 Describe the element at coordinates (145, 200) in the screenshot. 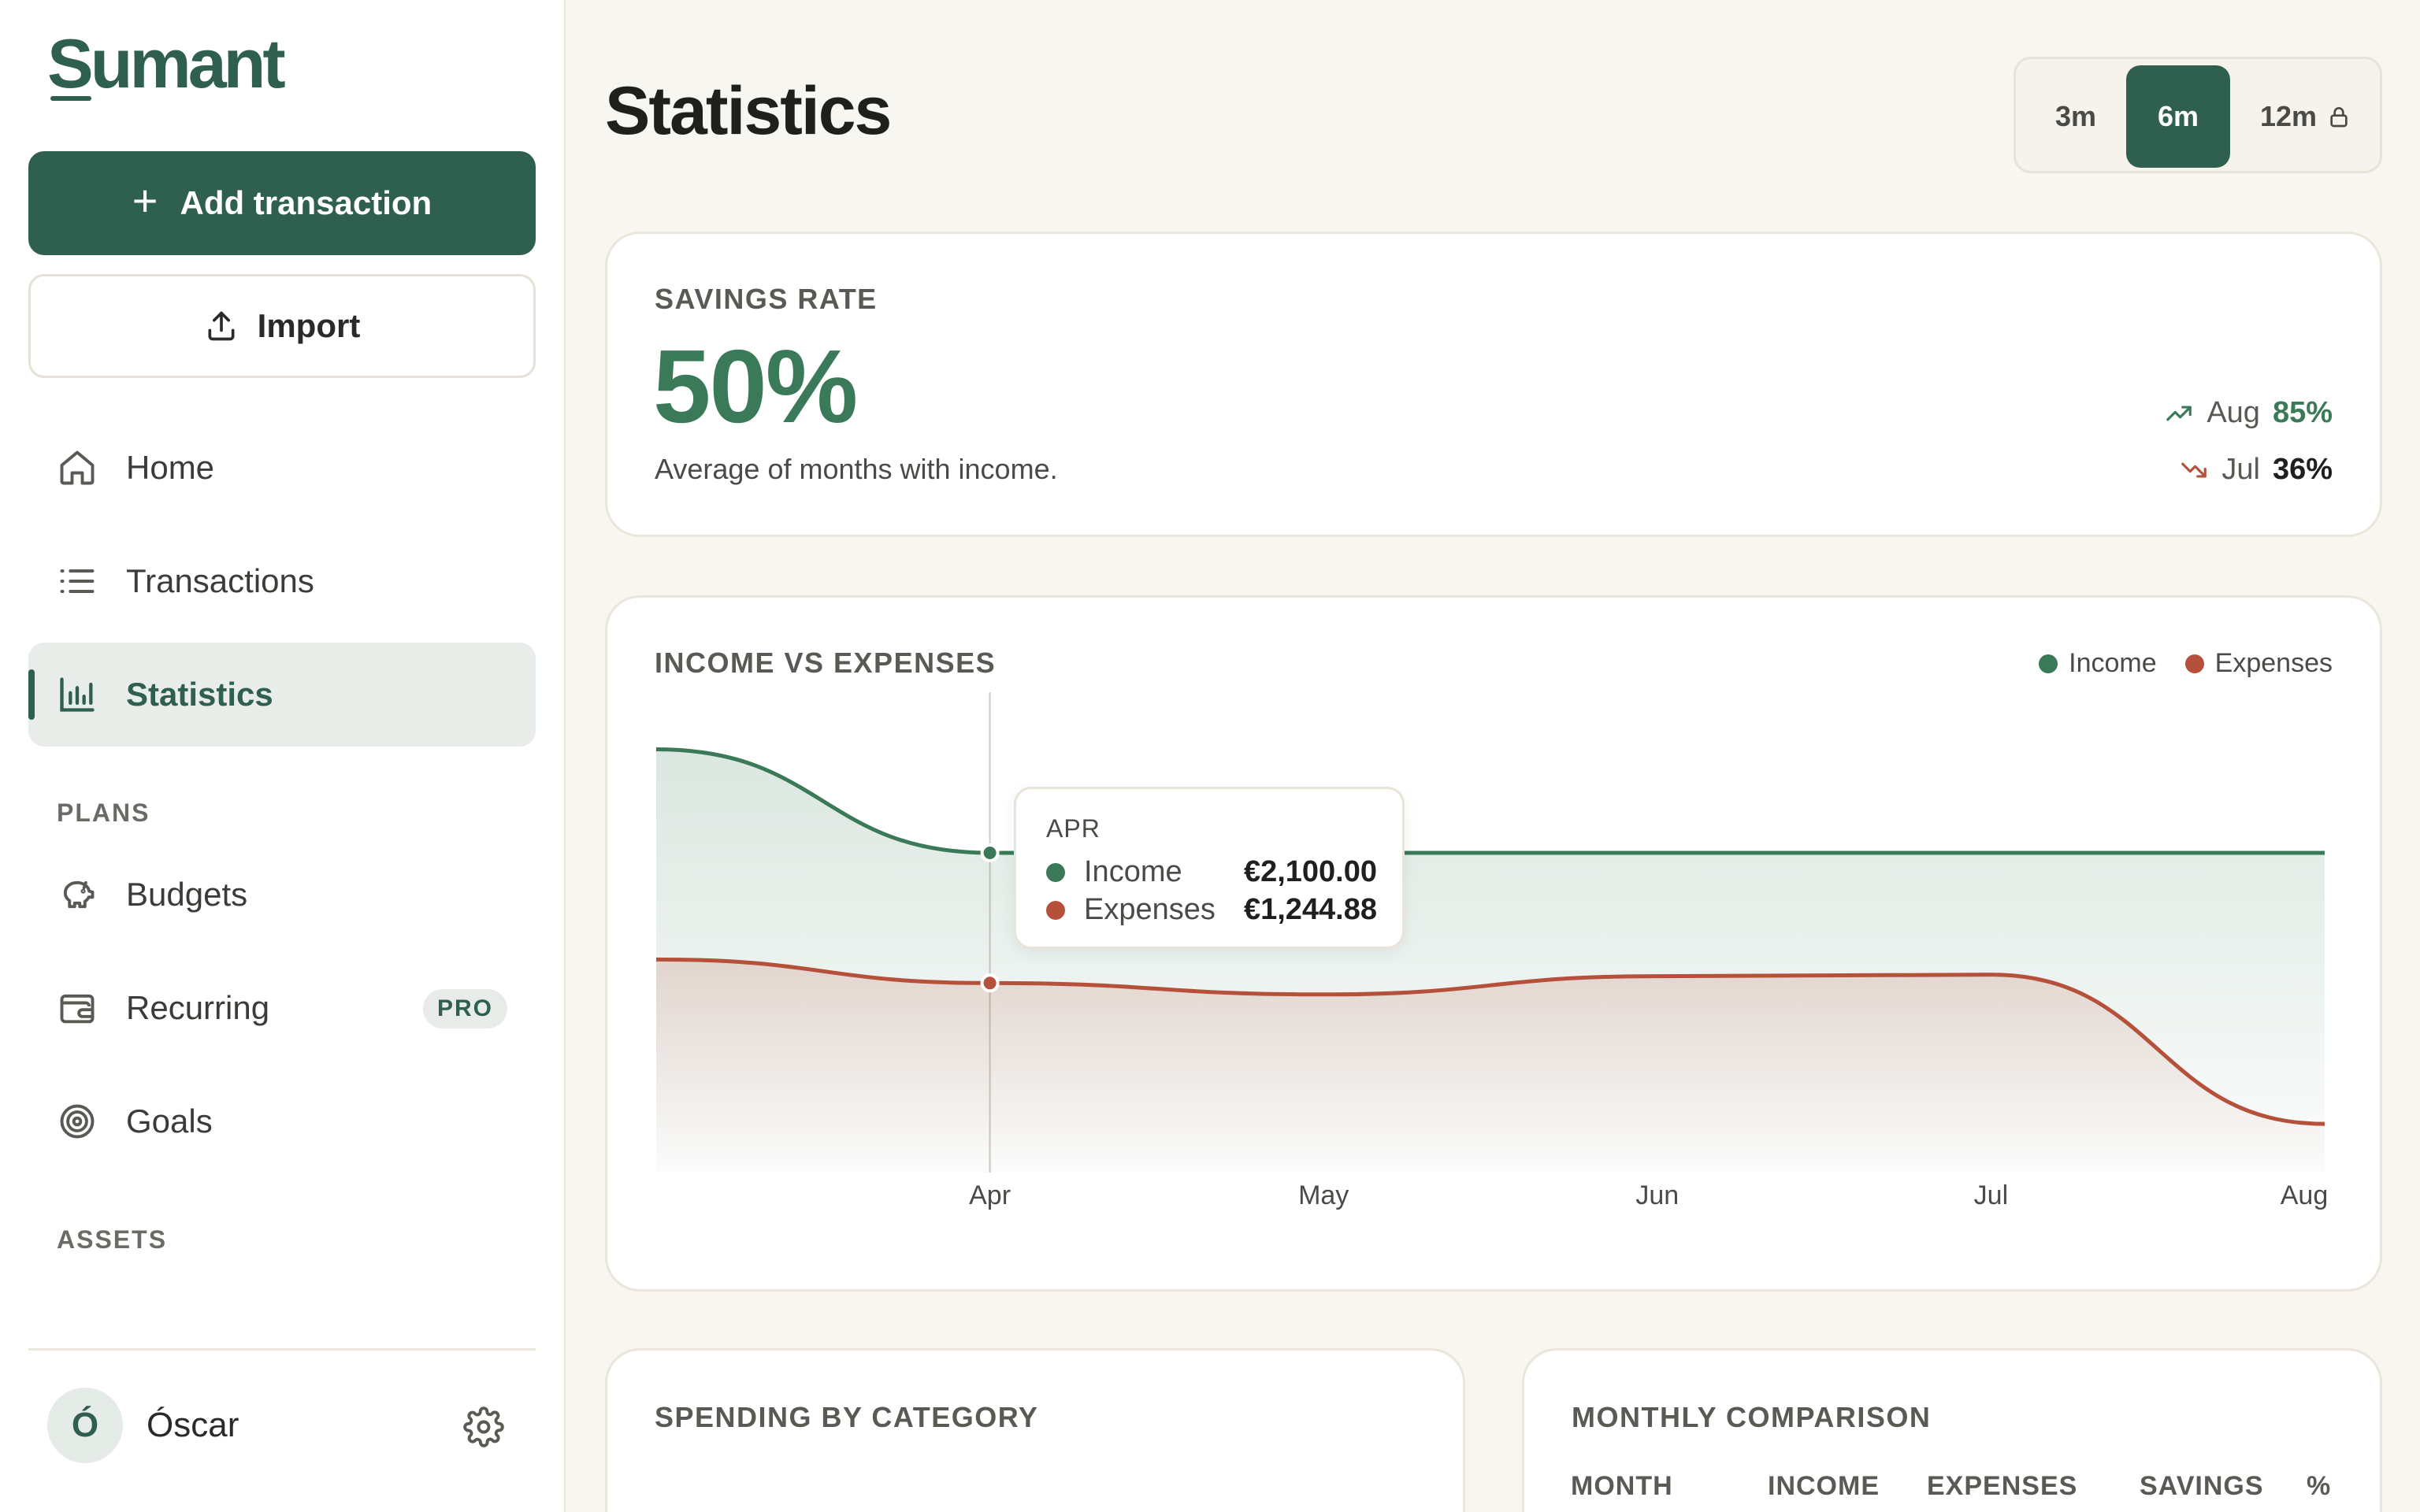

I see `plus-icon: +` at that location.